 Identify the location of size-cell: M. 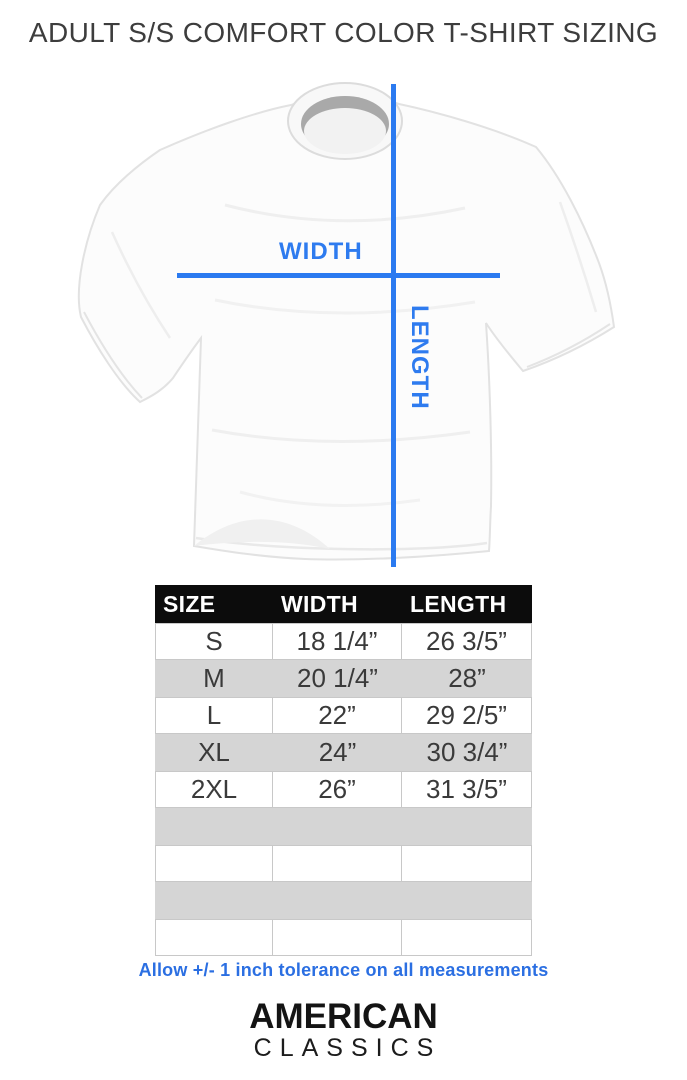
(214, 678).